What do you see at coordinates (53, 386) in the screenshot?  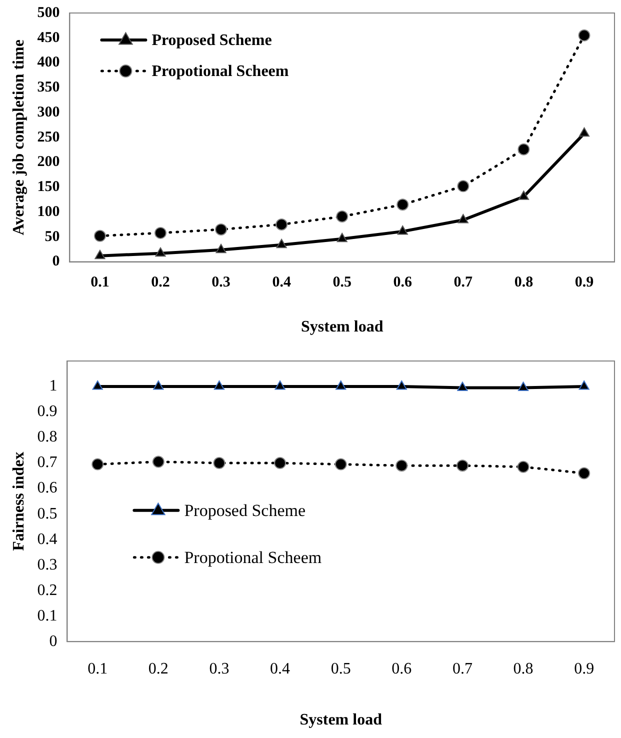 I see `y-tick-label: 1` at bounding box center [53, 386].